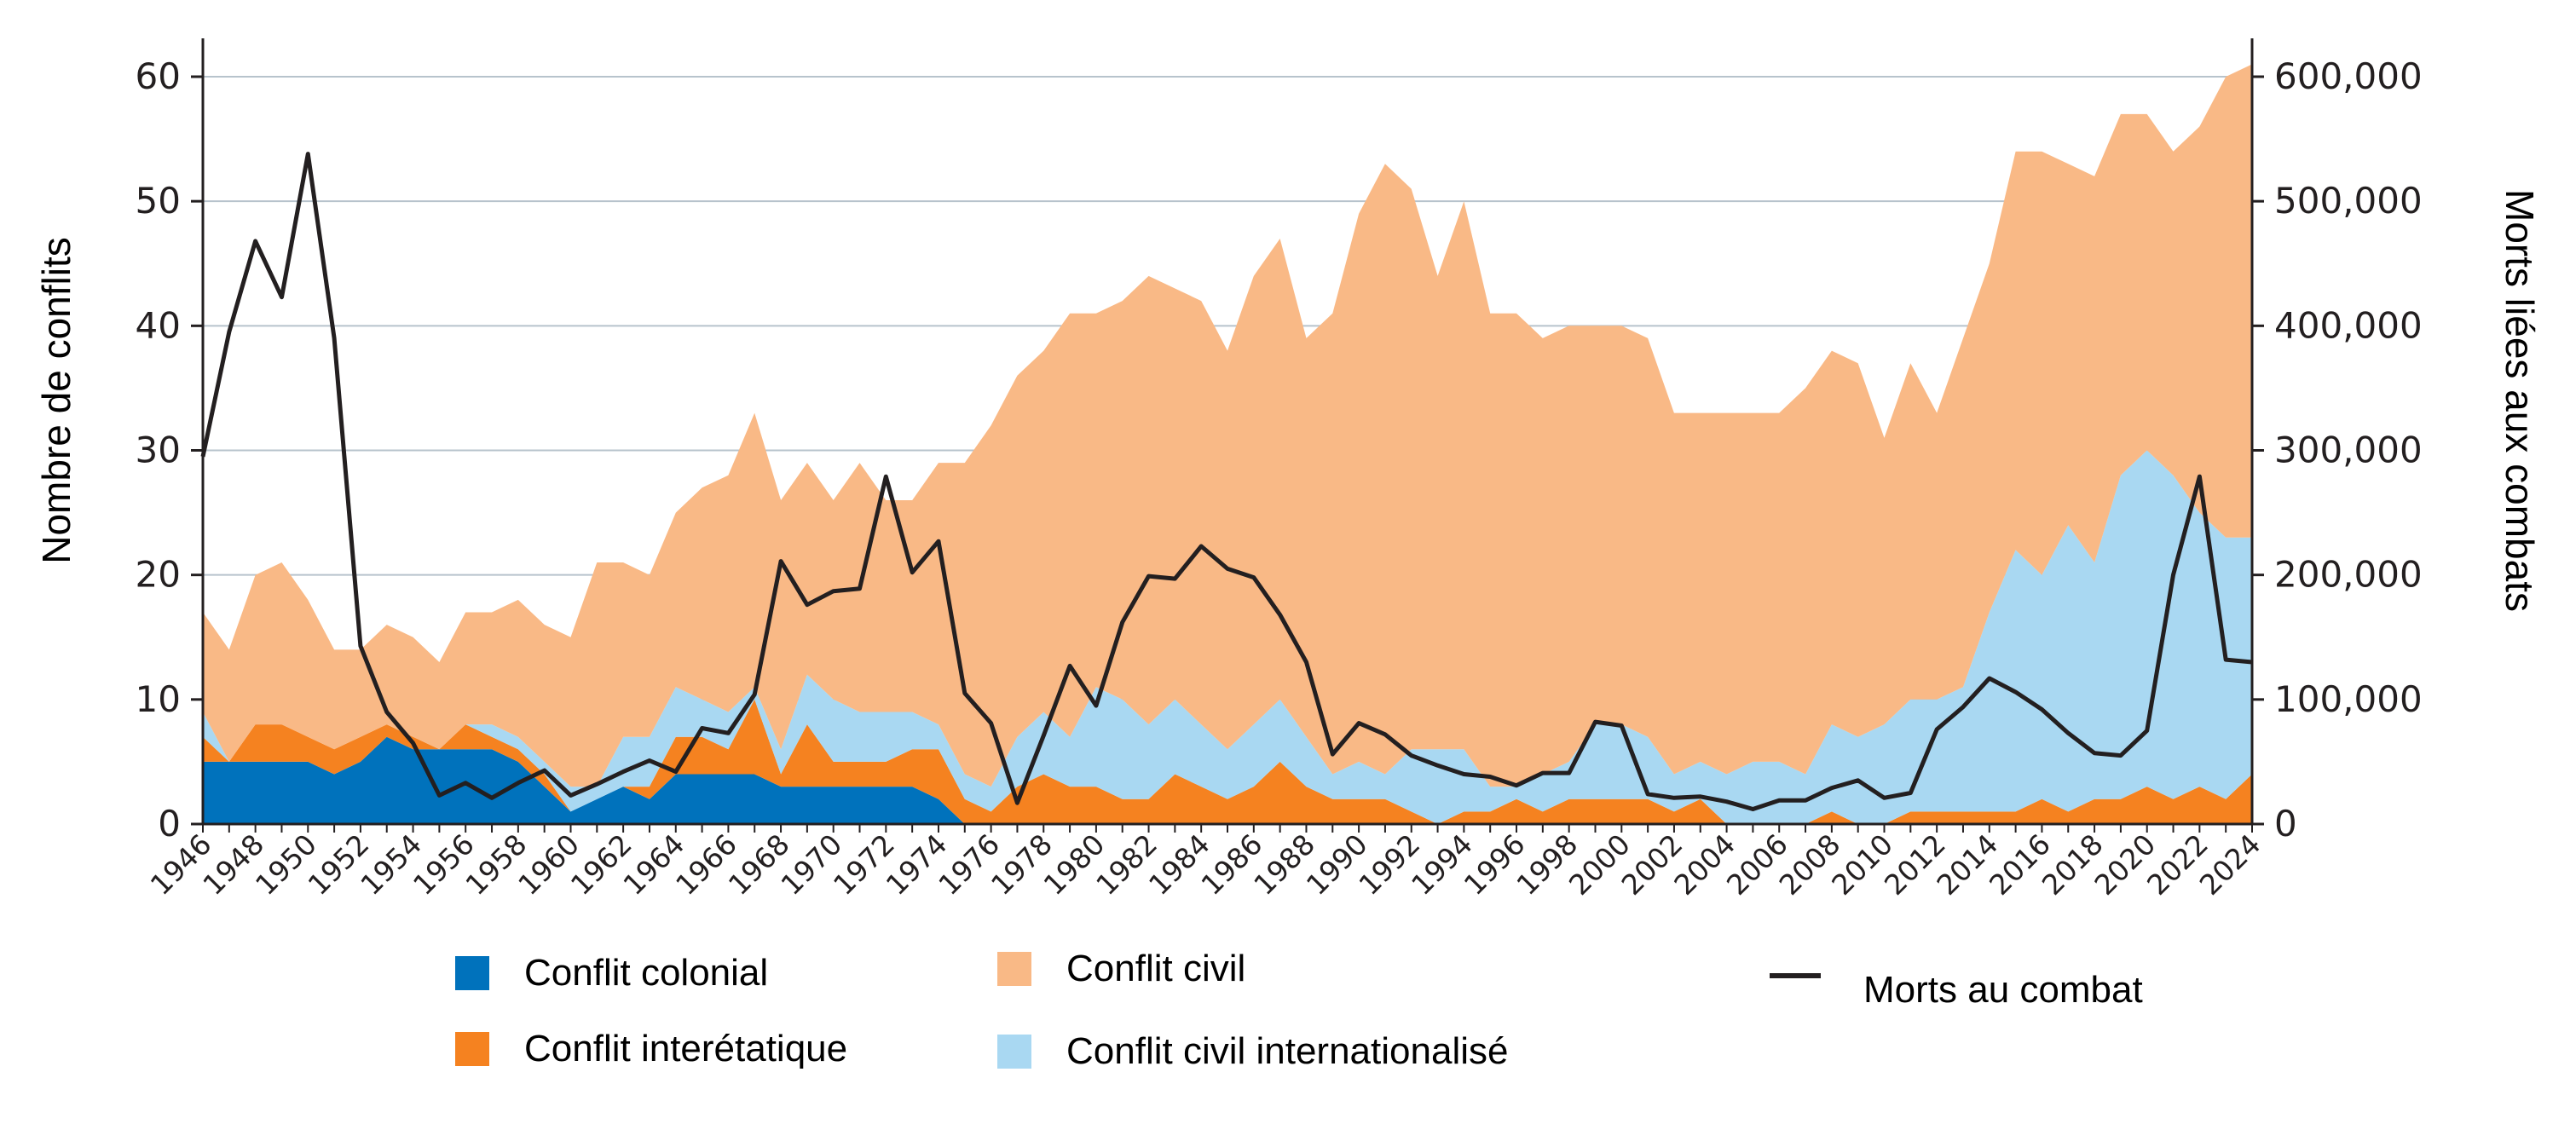 The height and width of the screenshot is (1124, 2576). I want to click on x-tick-label: 1970, so click(811, 864).